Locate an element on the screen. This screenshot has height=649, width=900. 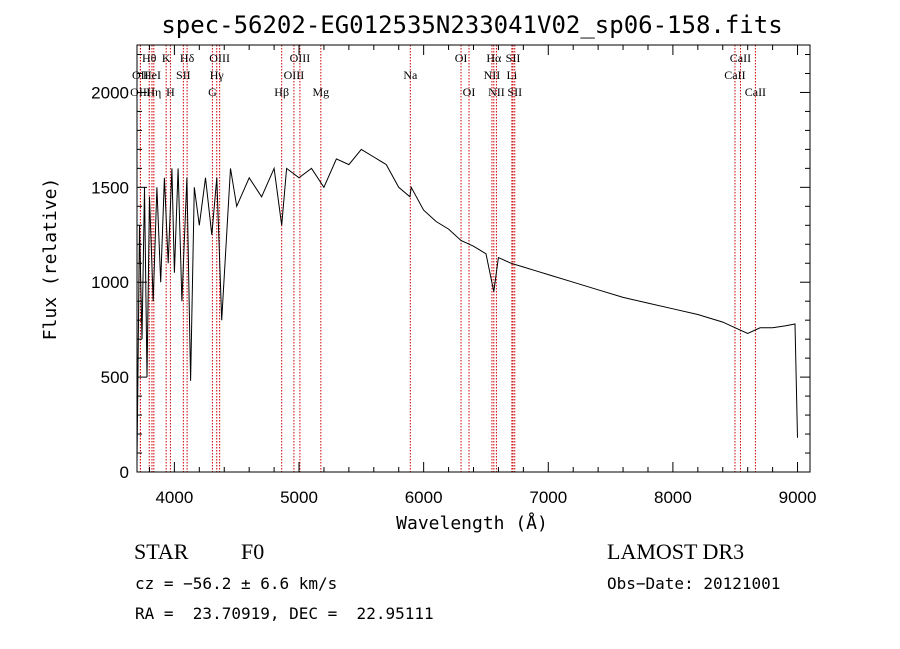
line-annotation-label: Li is located at coordinates (512, 75).